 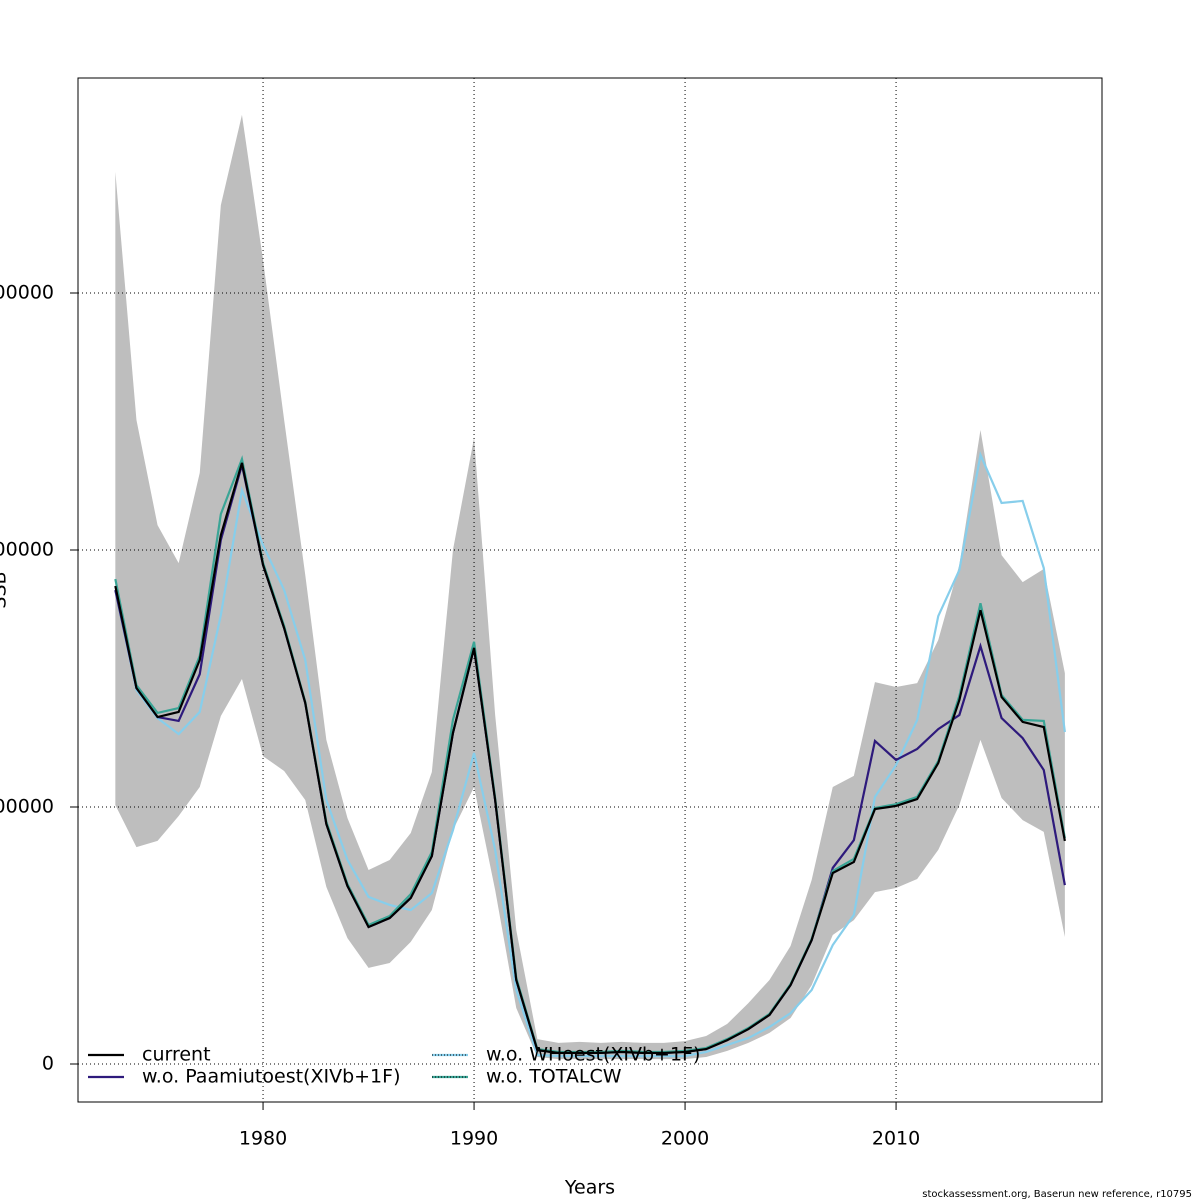 What do you see at coordinates (5, 589) in the screenshot?
I see `y-axis-label: SSB` at bounding box center [5, 589].